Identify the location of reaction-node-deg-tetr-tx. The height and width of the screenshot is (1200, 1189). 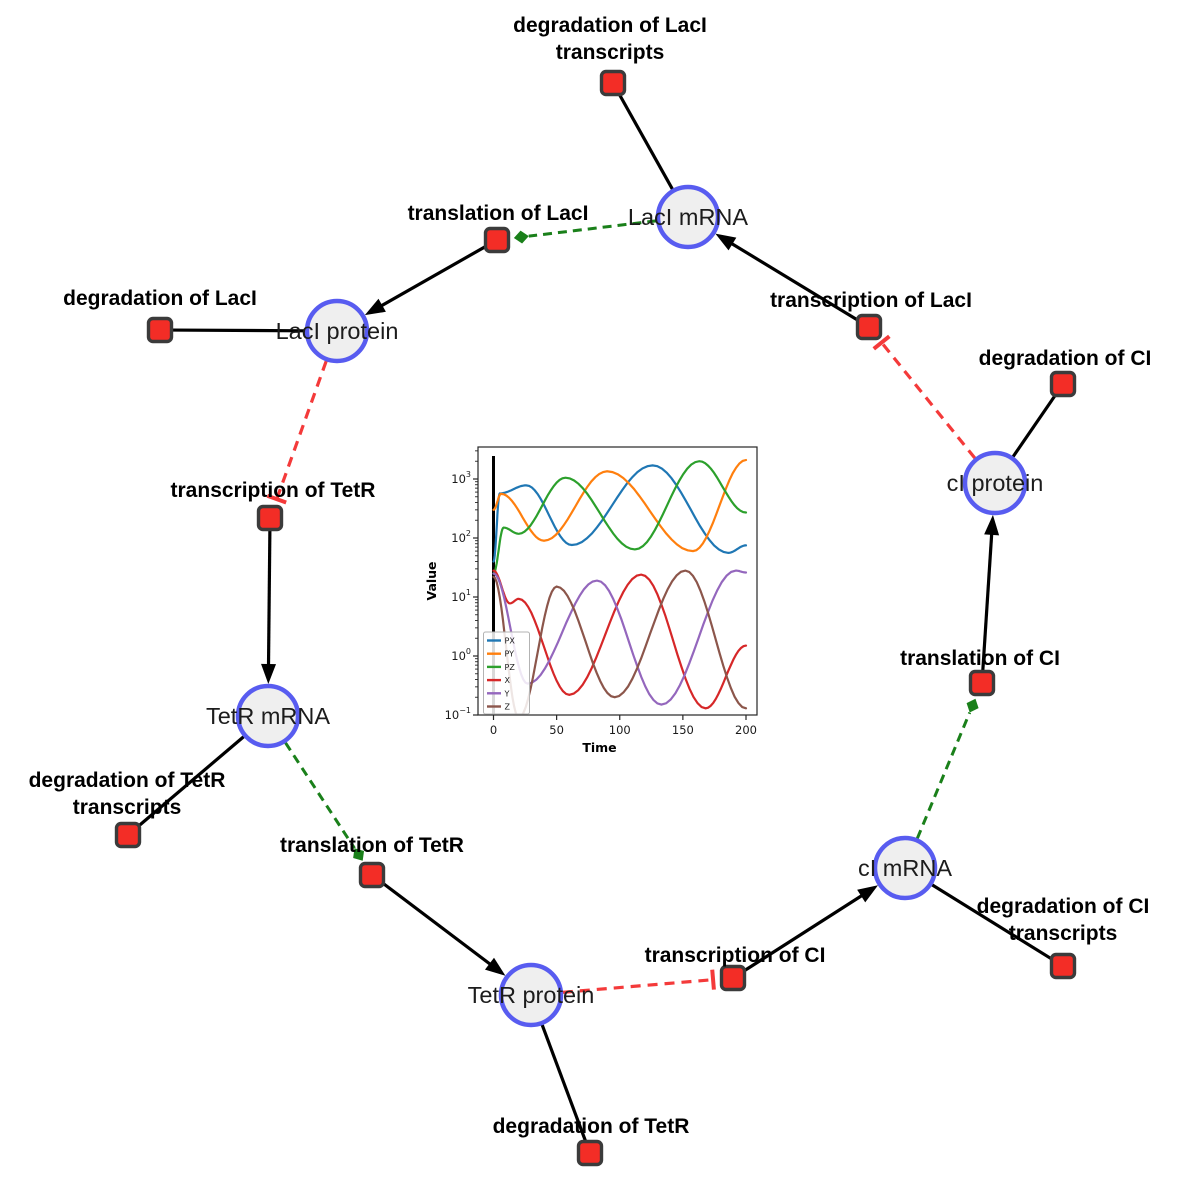
(128, 835).